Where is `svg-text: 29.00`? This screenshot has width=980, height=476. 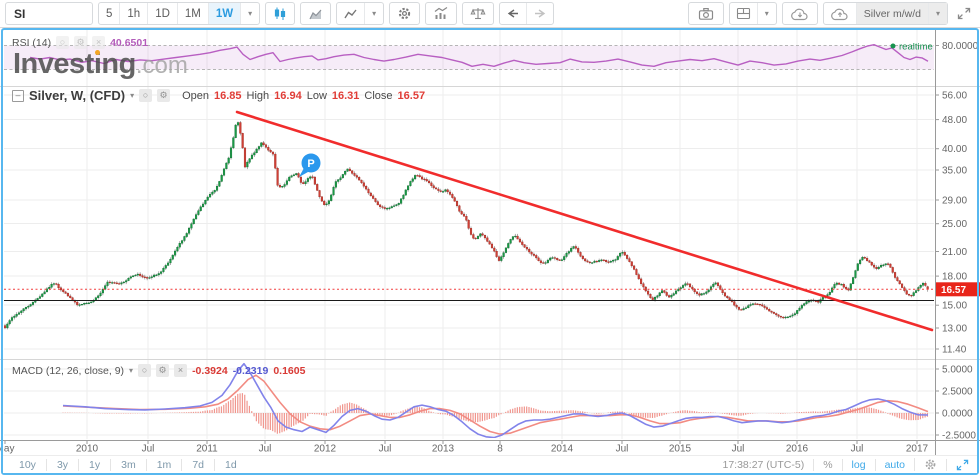 svg-text: 29.00 is located at coordinates (954, 201).